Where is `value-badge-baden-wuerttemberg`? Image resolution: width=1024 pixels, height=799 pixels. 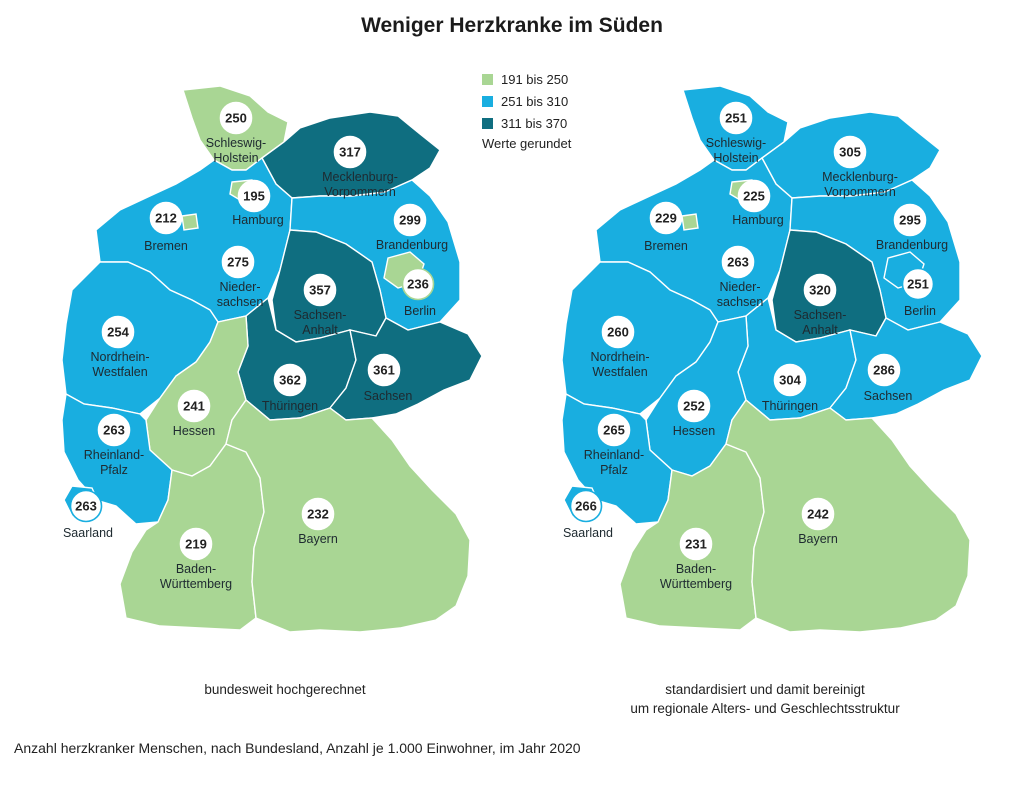
value-badge-baden-wuerttemberg is located at coordinates (196, 544).